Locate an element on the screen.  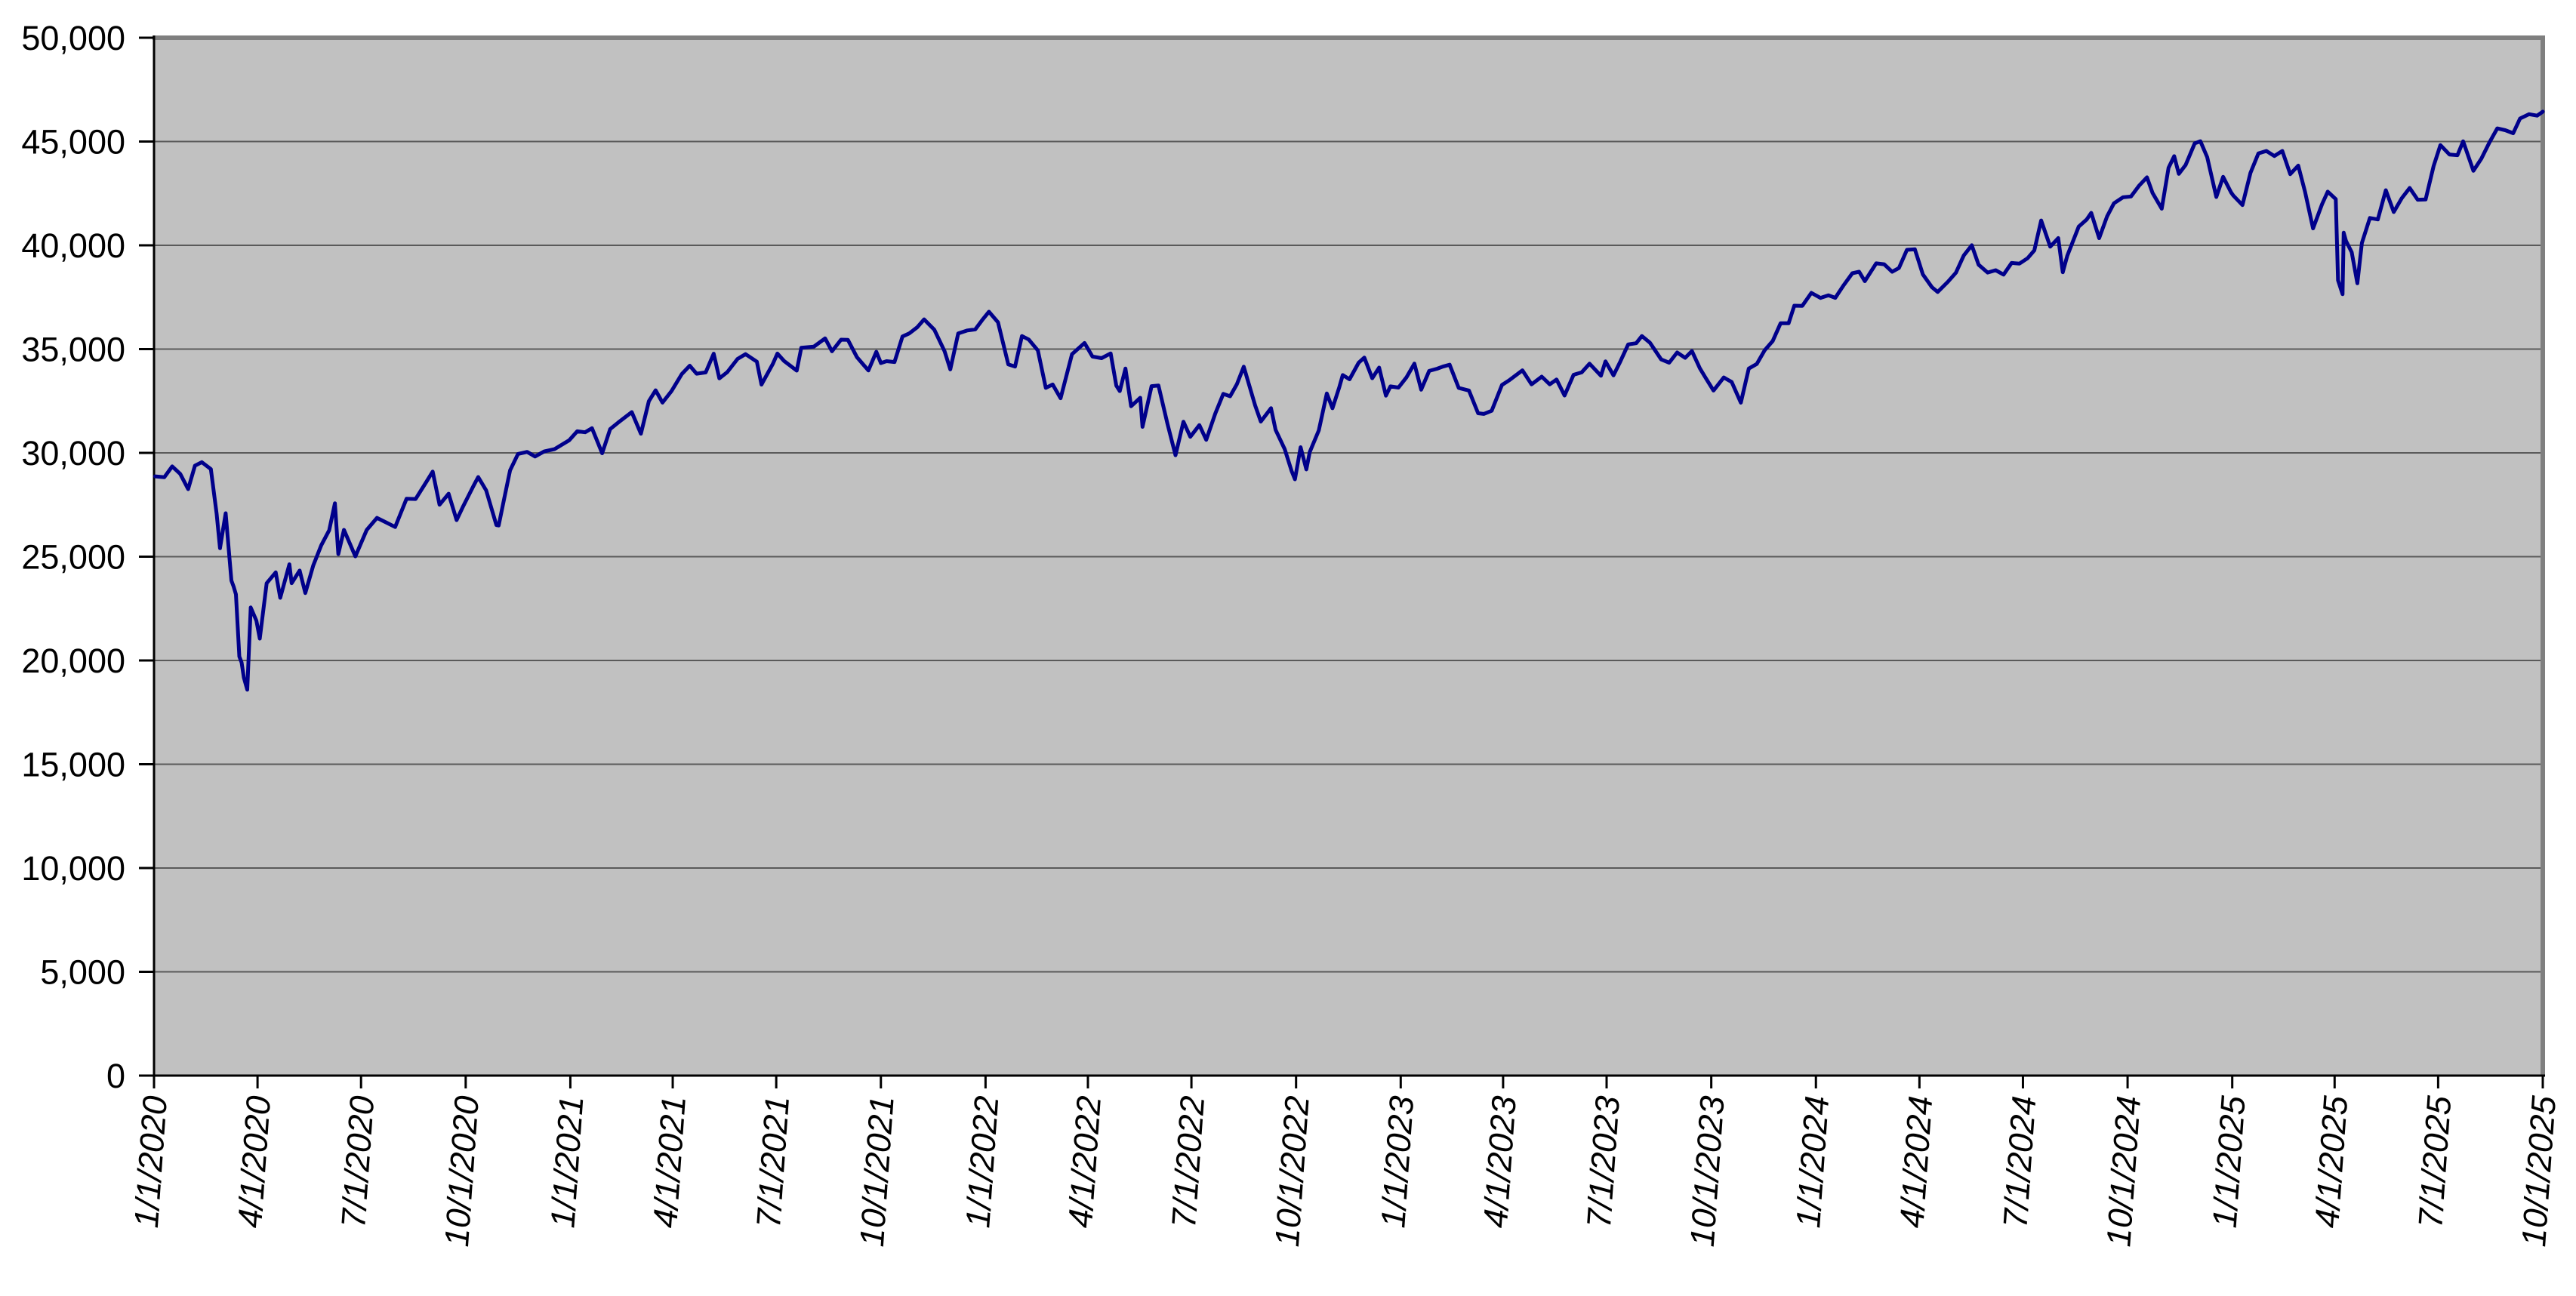
x-axis-tick-label: 7/1/2024 is located at coordinates (2019, 1161).